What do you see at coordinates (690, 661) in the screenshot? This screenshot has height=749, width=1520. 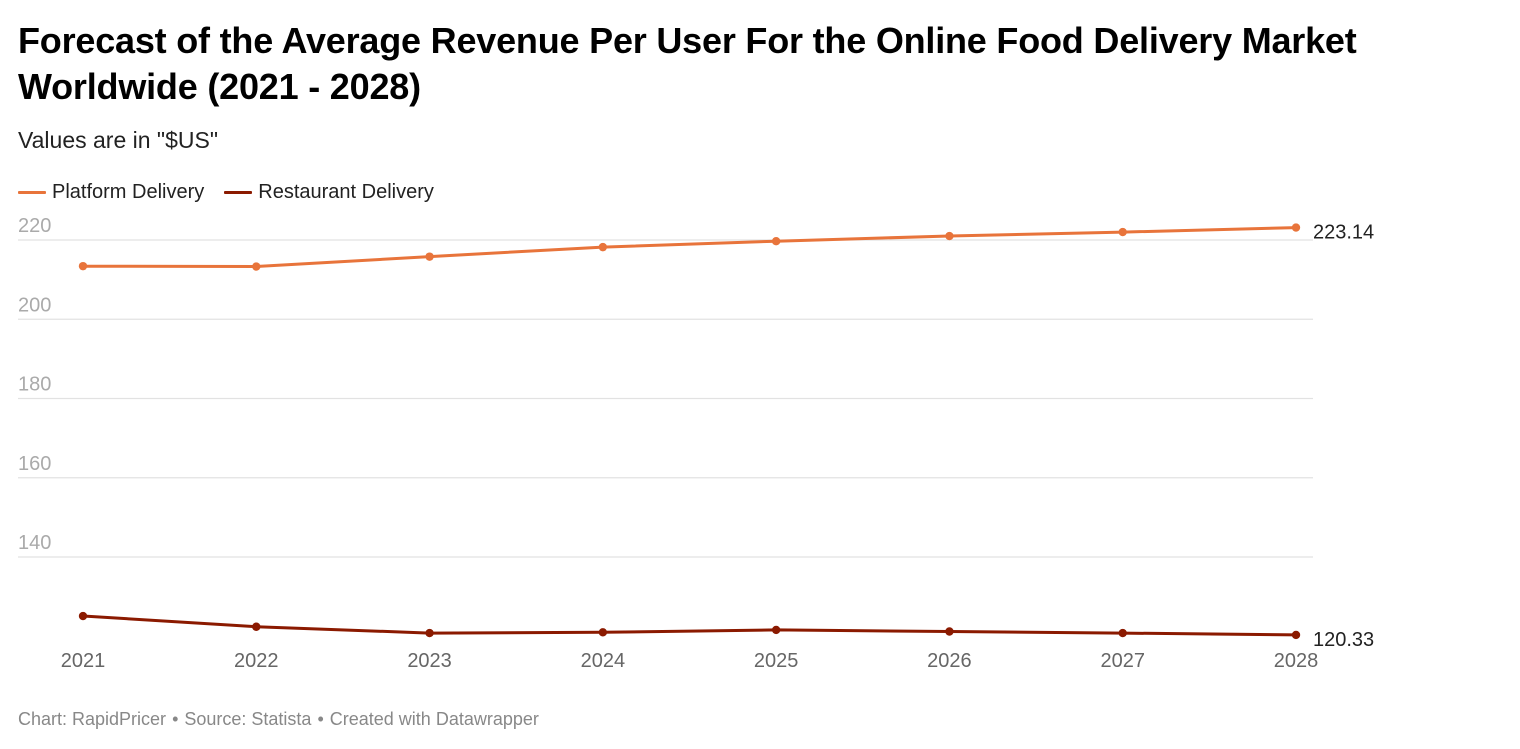 I see `x-axis: 2021 2022 2023 2024 2025 2026 2027 2028` at bounding box center [690, 661].